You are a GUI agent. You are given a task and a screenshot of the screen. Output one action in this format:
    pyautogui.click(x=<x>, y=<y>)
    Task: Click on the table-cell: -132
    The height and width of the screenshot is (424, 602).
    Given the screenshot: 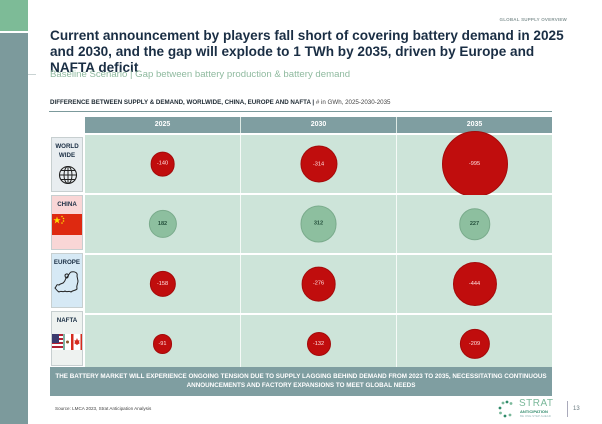 What is the action you would take?
    pyautogui.click(x=319, y=344)
    